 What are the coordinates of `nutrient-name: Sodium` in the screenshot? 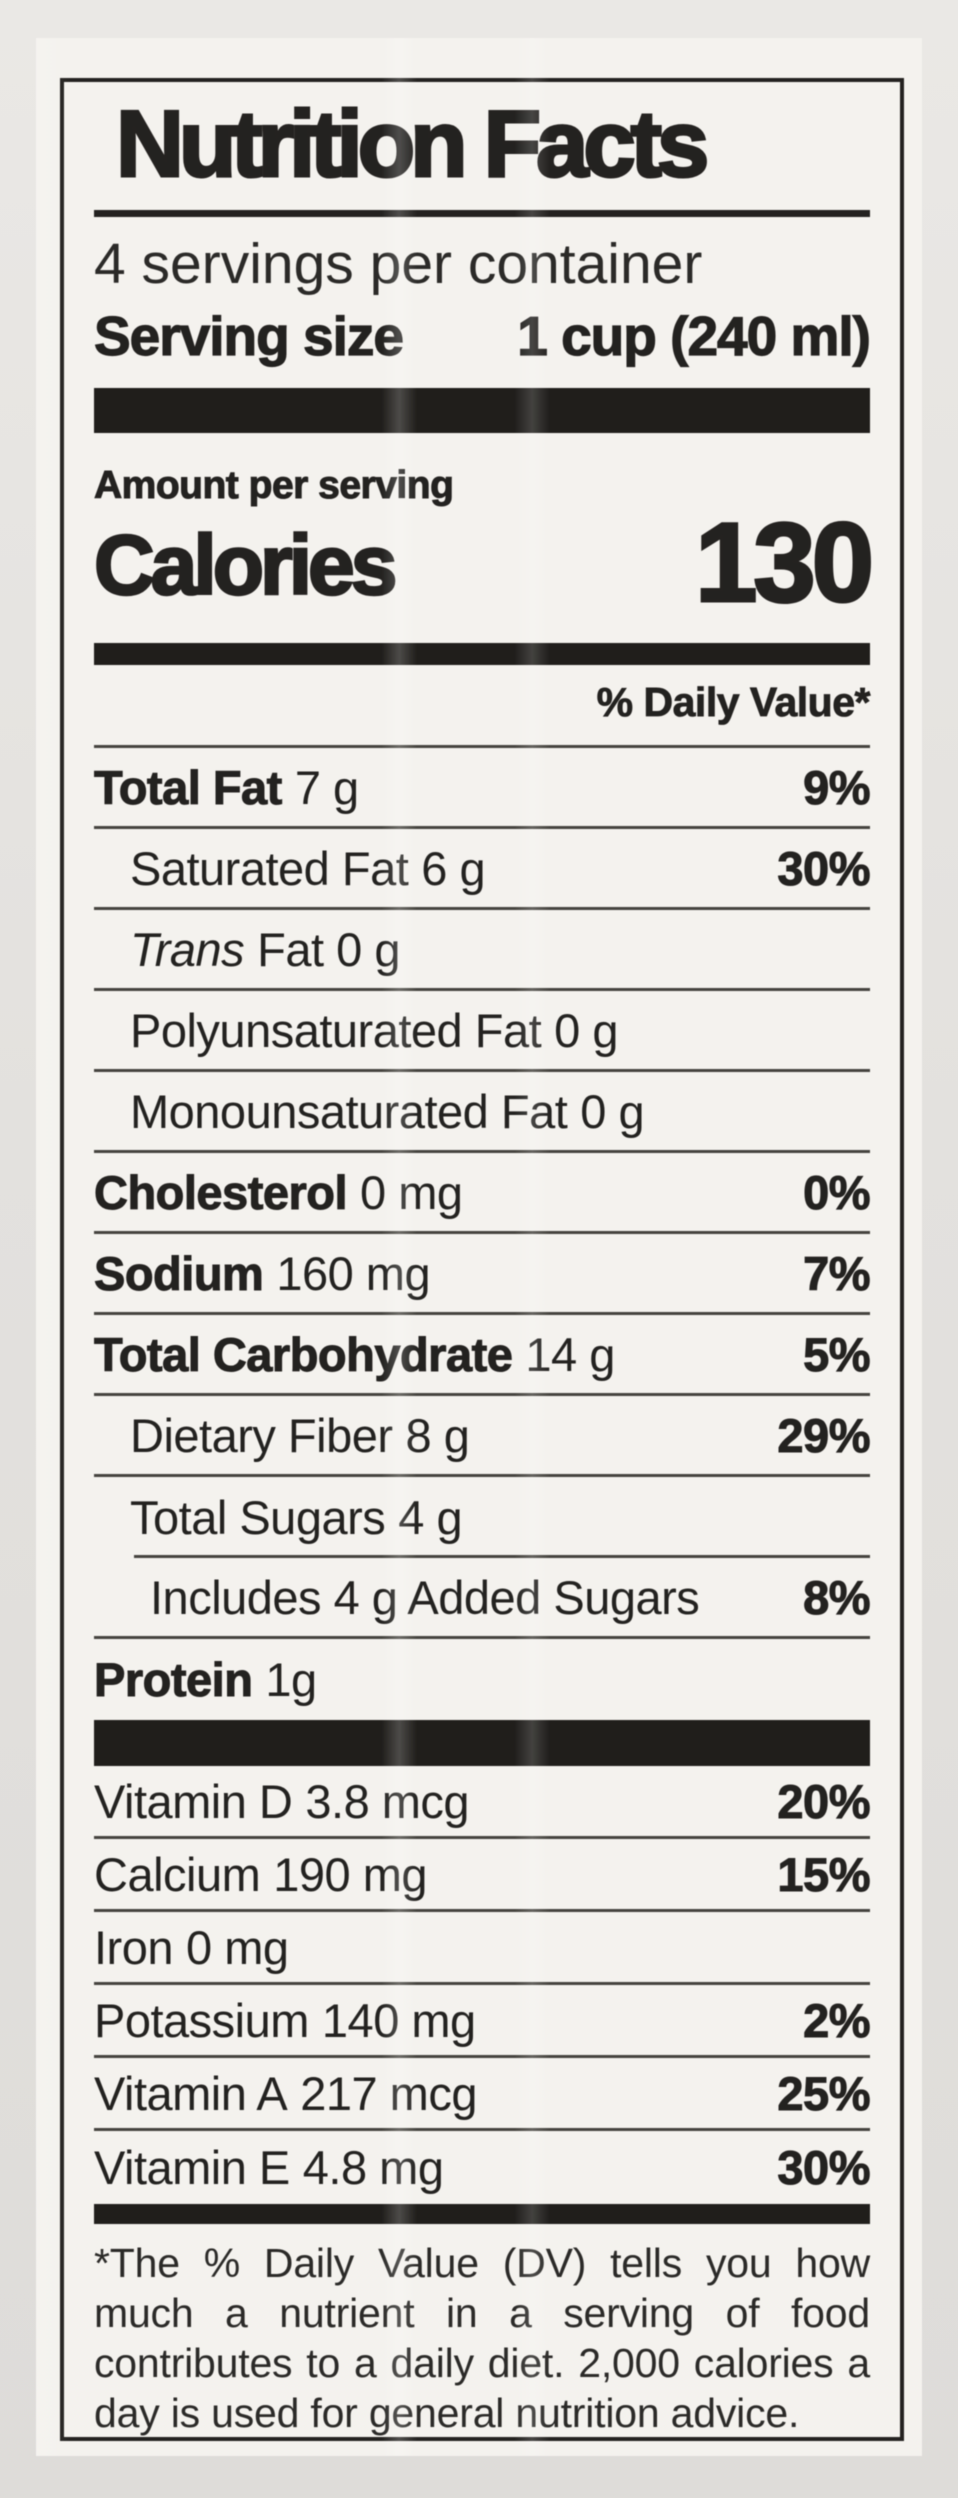 It's located at (178, 1273).